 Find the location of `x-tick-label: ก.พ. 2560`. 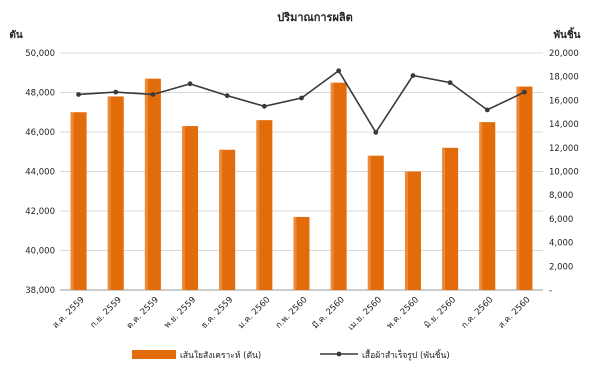

x-tick-label: ก.พ. 2560 is located at coordinates (292, 313).